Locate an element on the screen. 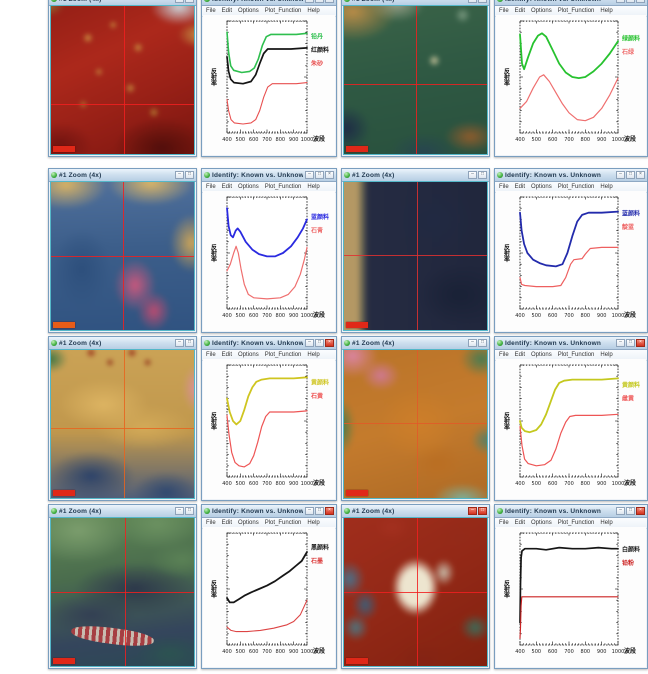 This screenshot has width=648, height=674. zoom-window-r4c1: #1 Zoom (4x) – □ is located at coordinates (122, 586).